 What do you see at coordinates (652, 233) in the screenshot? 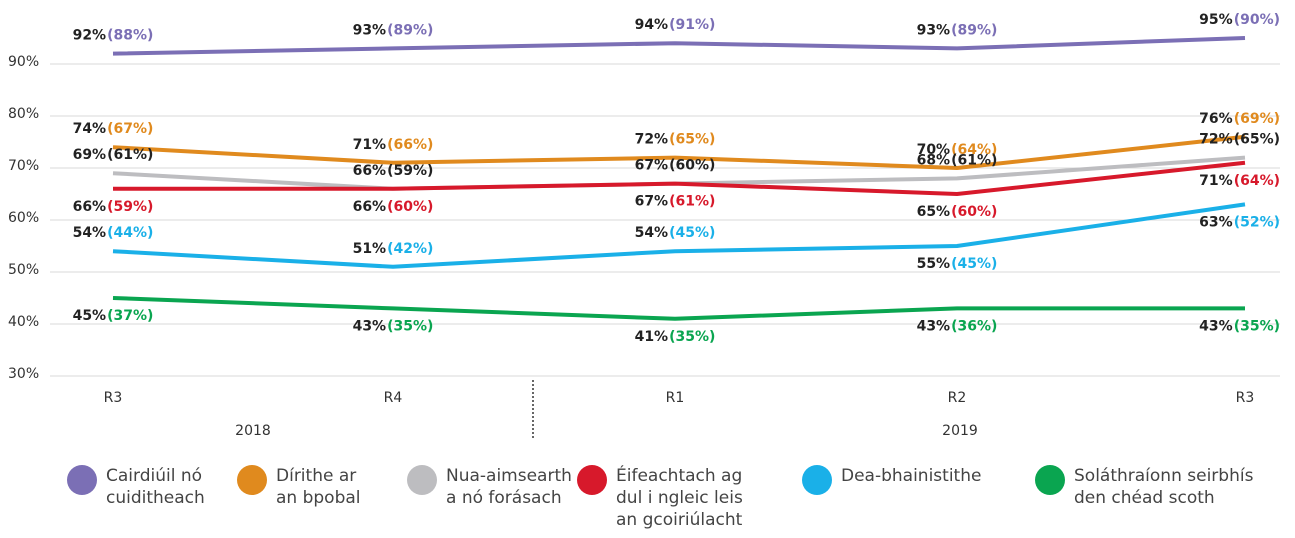
I see `value-label-main: 54%` at bounding box center [652, 233].